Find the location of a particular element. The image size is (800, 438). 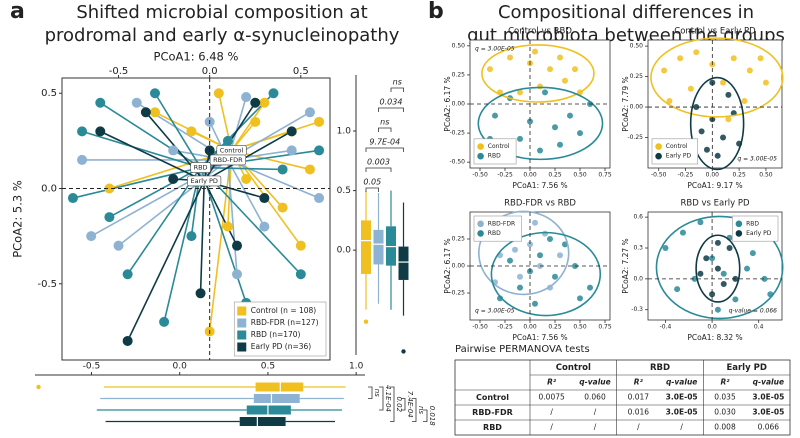

chart-title: RBD-FDR vs RBD is located at coordinates (540, 204).